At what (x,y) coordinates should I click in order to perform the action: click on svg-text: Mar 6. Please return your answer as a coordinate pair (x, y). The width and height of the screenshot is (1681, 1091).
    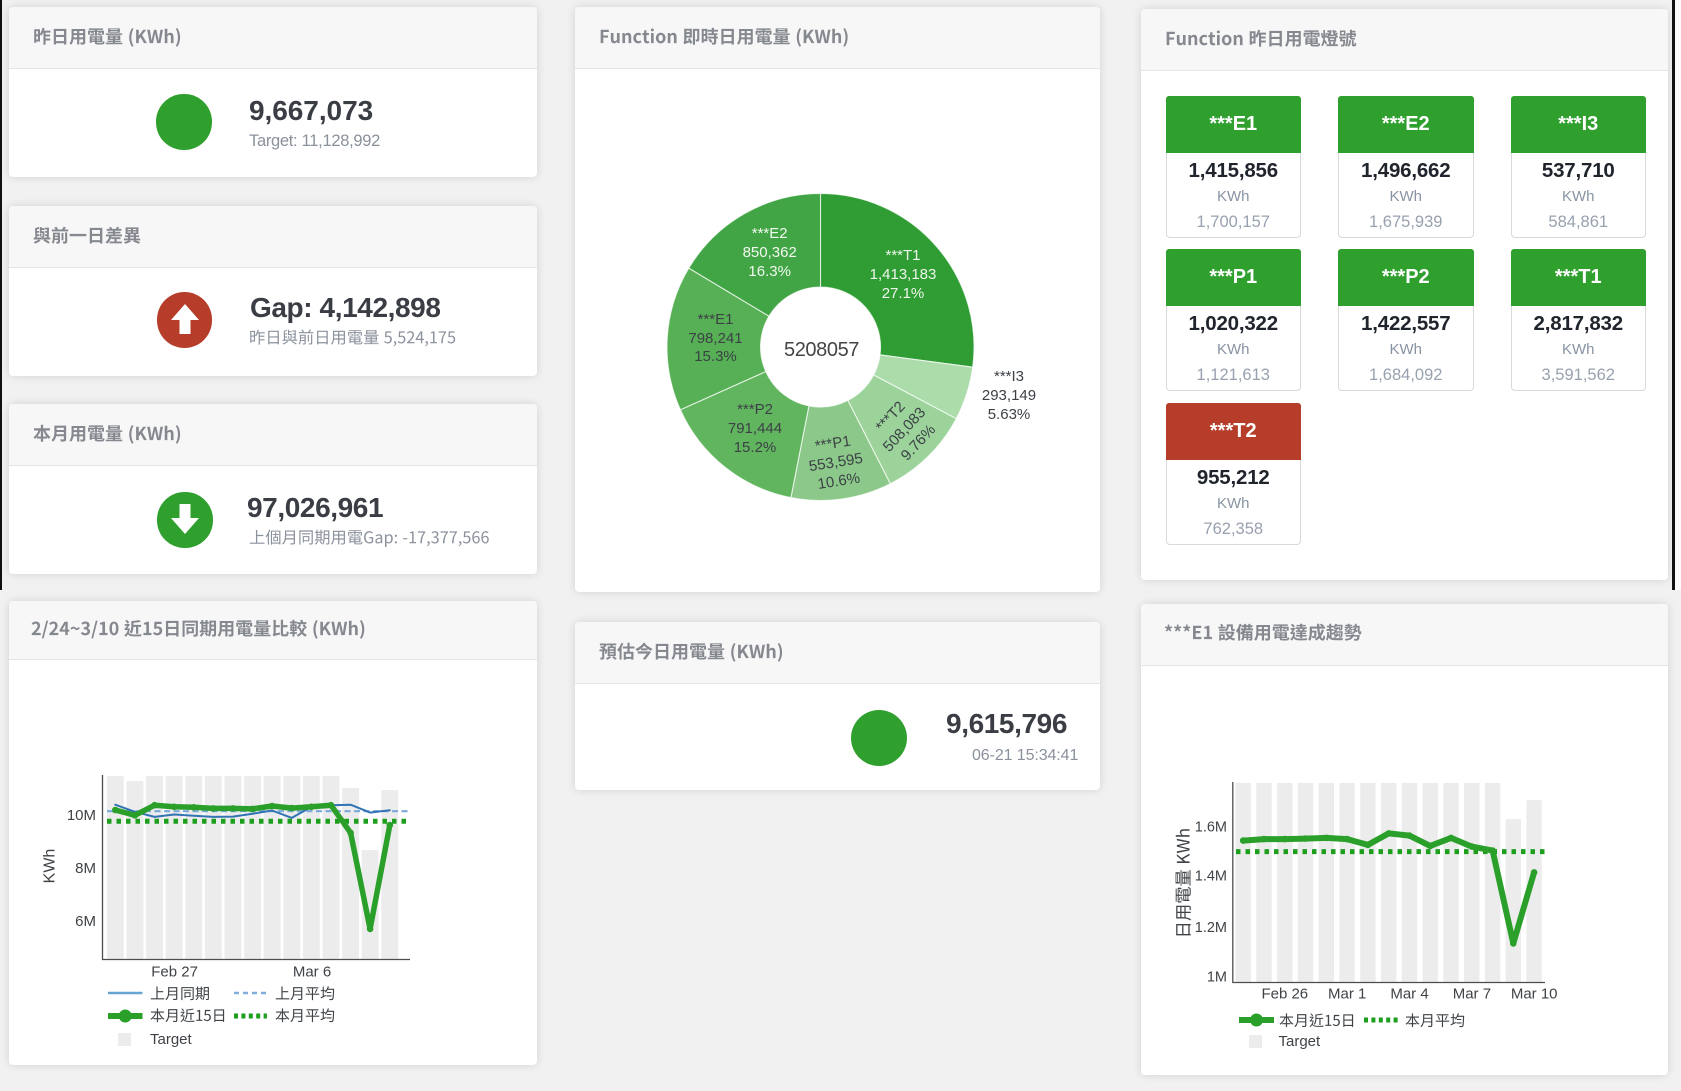
    Looking at the image, I should click on (312, 972).